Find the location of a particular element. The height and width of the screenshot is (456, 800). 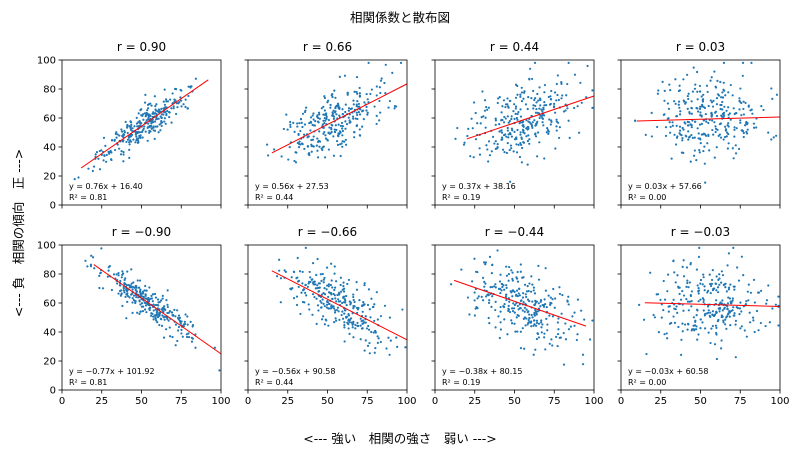

panel-title: r = 0.90 is located at coordinates (141, 47).